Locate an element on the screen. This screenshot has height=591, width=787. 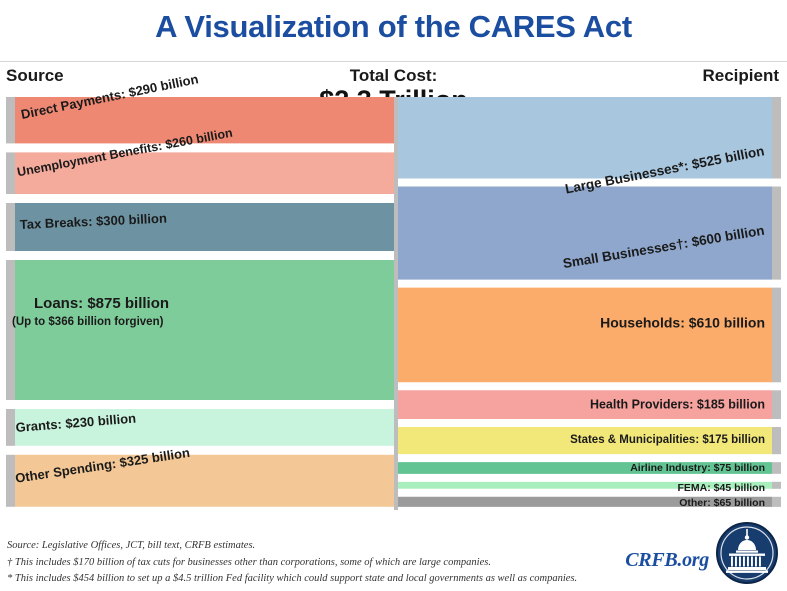
title-band: A Visualization of the CARES Act is located at coordinates (393, 31).